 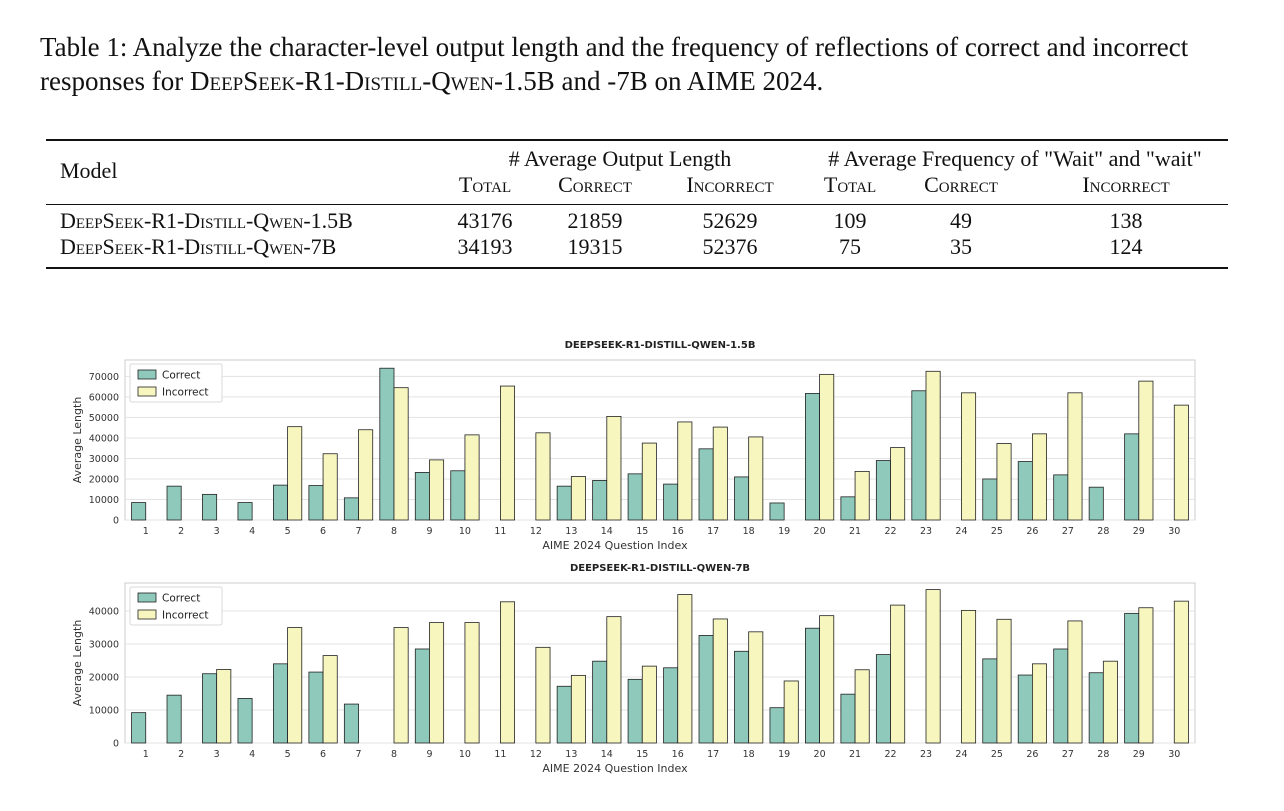 I want to click on x-tick-label: 10, so click(x=465, y=754).